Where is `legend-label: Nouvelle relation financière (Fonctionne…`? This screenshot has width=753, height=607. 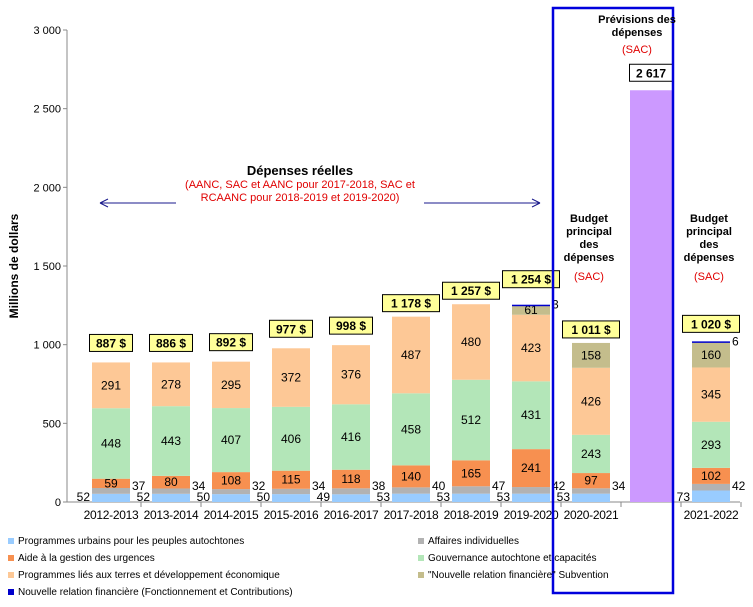 legend-label: Nouvelle relation financière (Fonctionne… is located at coordinates (155, 592).